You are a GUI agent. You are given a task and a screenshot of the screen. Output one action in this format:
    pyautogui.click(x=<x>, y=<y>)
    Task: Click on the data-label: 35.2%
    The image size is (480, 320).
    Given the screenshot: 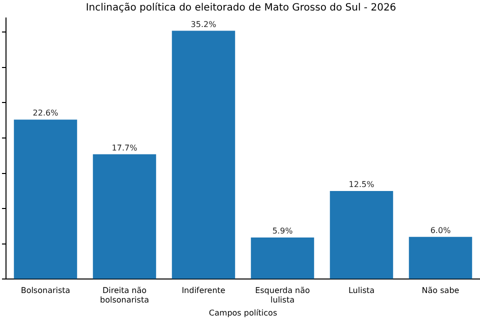 What is the action you would take?
    pyautogui.click(x=203, y=24)
    